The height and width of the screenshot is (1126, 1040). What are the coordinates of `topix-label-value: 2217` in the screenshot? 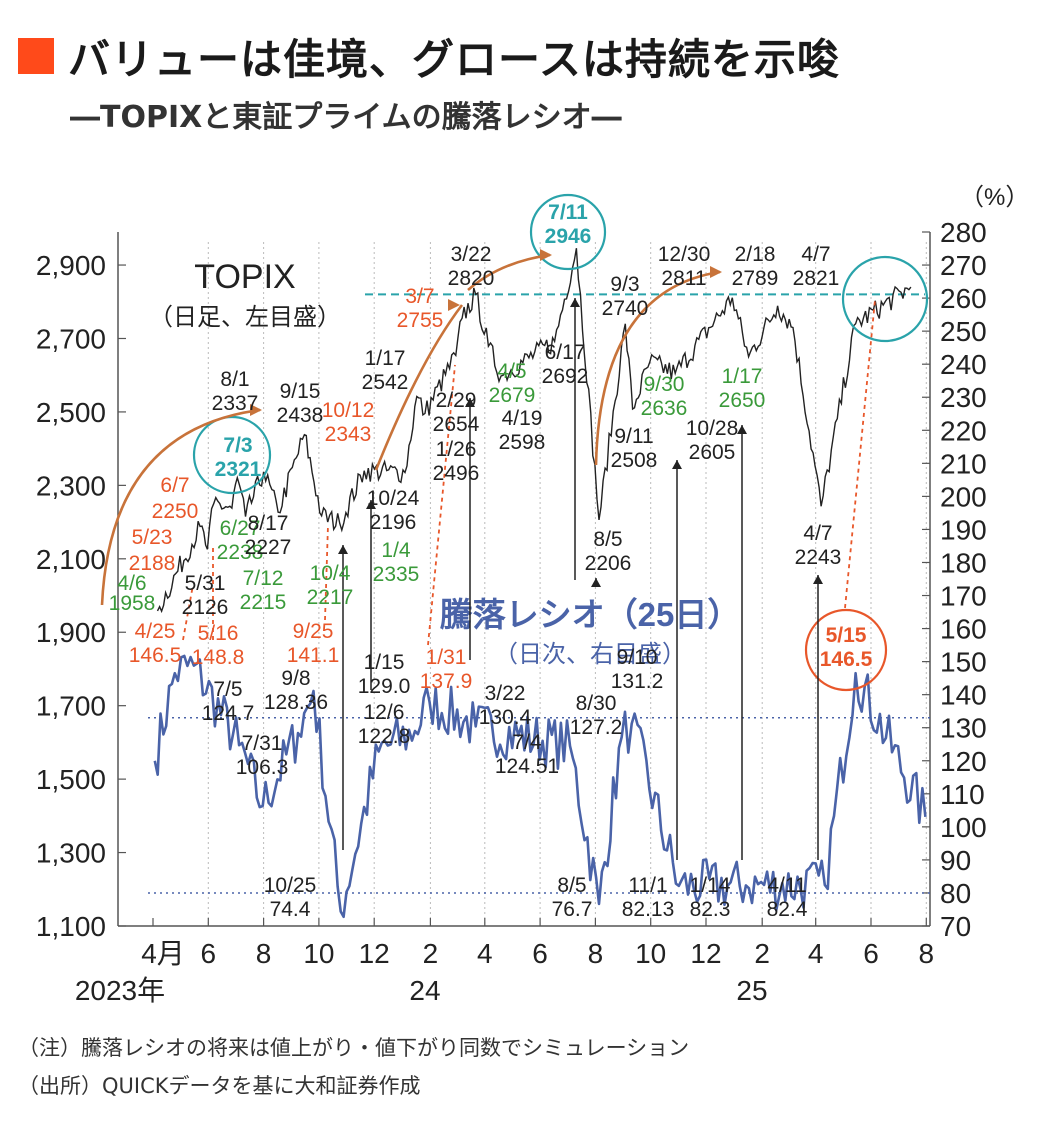 It's located at (330, 597).